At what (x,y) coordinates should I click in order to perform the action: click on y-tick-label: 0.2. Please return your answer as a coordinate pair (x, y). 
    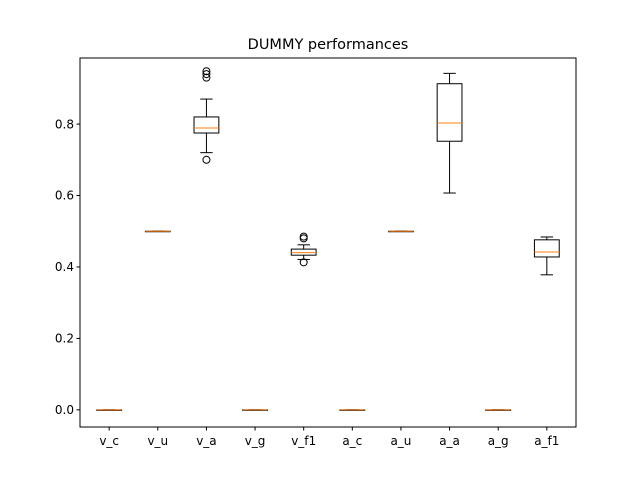
    Looking at the image, I should click on (64, 339).